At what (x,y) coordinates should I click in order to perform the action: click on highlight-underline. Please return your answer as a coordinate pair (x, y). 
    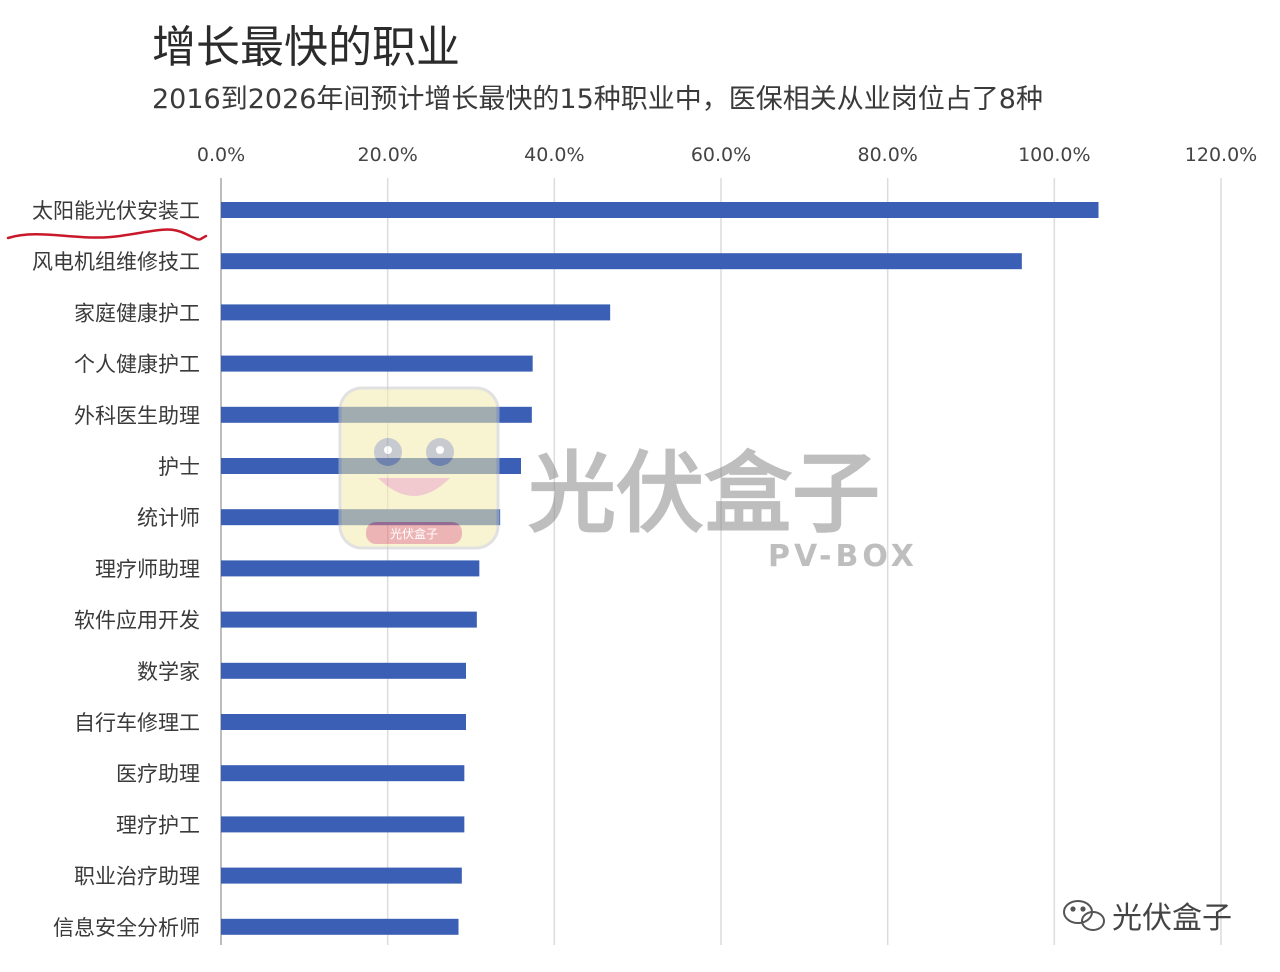
    Looking at the image, I should click on (107, 234).